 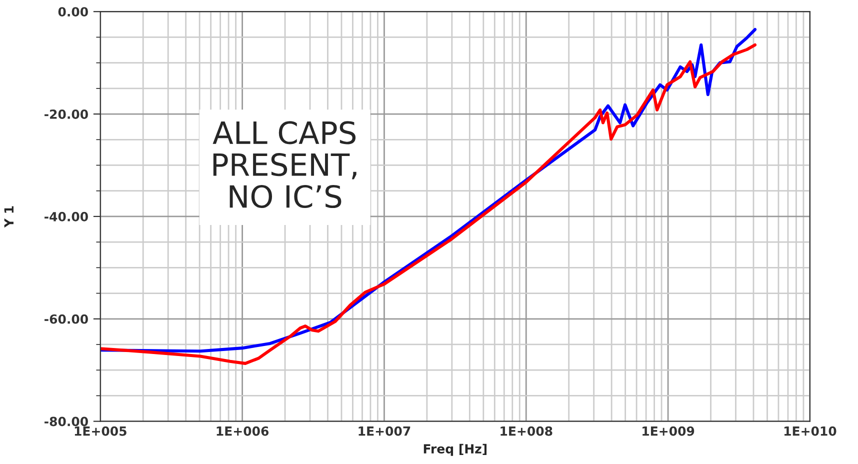 What do you see at coordinates (100, 431) in the screenshot?
I see `x-tick-label: 1E+005` at bounding box center [100, 431].